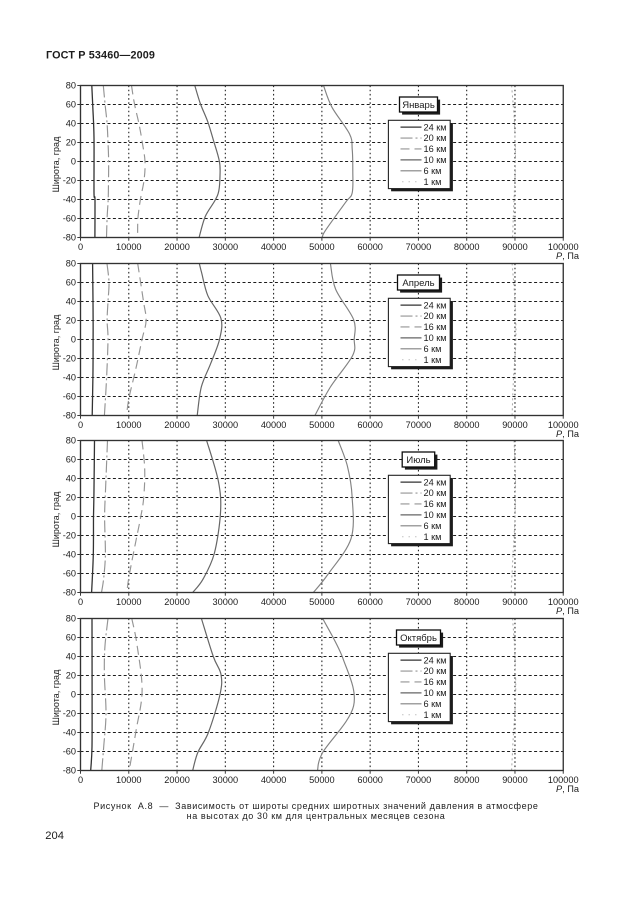 This screenshot has width=630, height=918. What do you see at coordinates (418, 283) in the screenshot?
I see `svg-text: Апрель` at bounding box center [418, 283].